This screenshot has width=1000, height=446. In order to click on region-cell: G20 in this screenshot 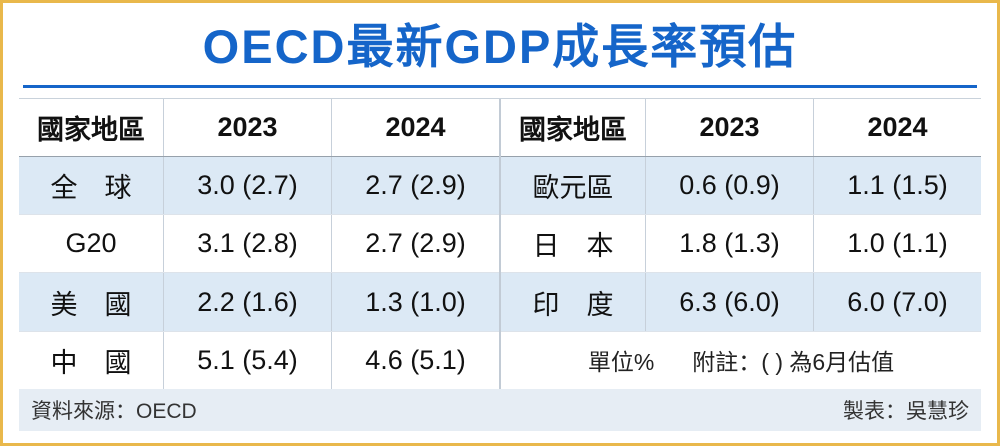, I will do `click(91, 243)`.